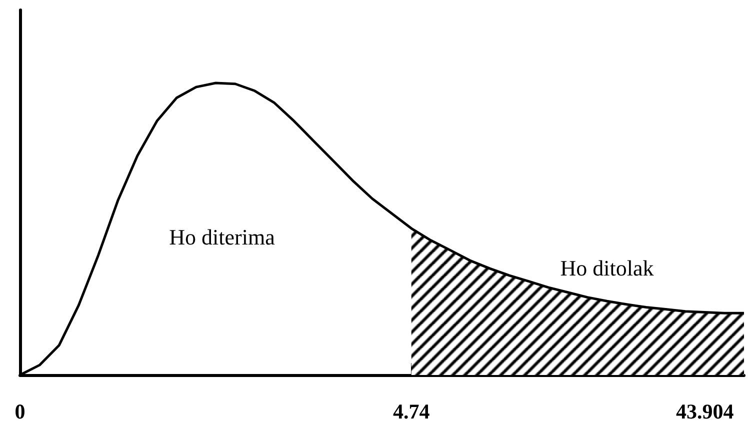  Describe the element at coordinates (607, 268) in the screenshot. I see `annotation: Ho ditolak` at that location.